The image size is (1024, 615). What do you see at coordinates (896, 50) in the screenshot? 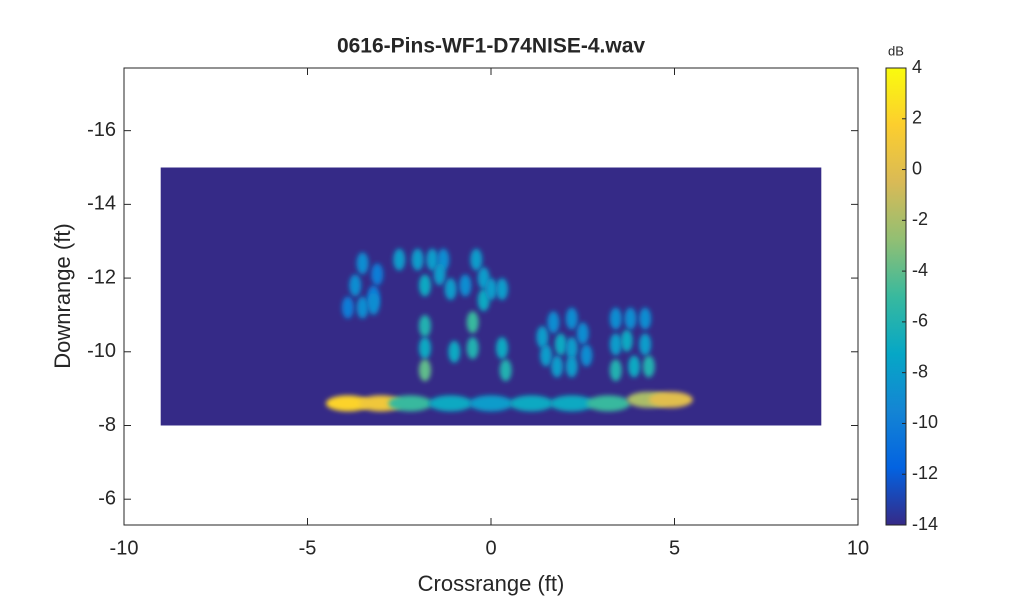
I see `colorbar-label: dB` at bounding box center [896, 50].